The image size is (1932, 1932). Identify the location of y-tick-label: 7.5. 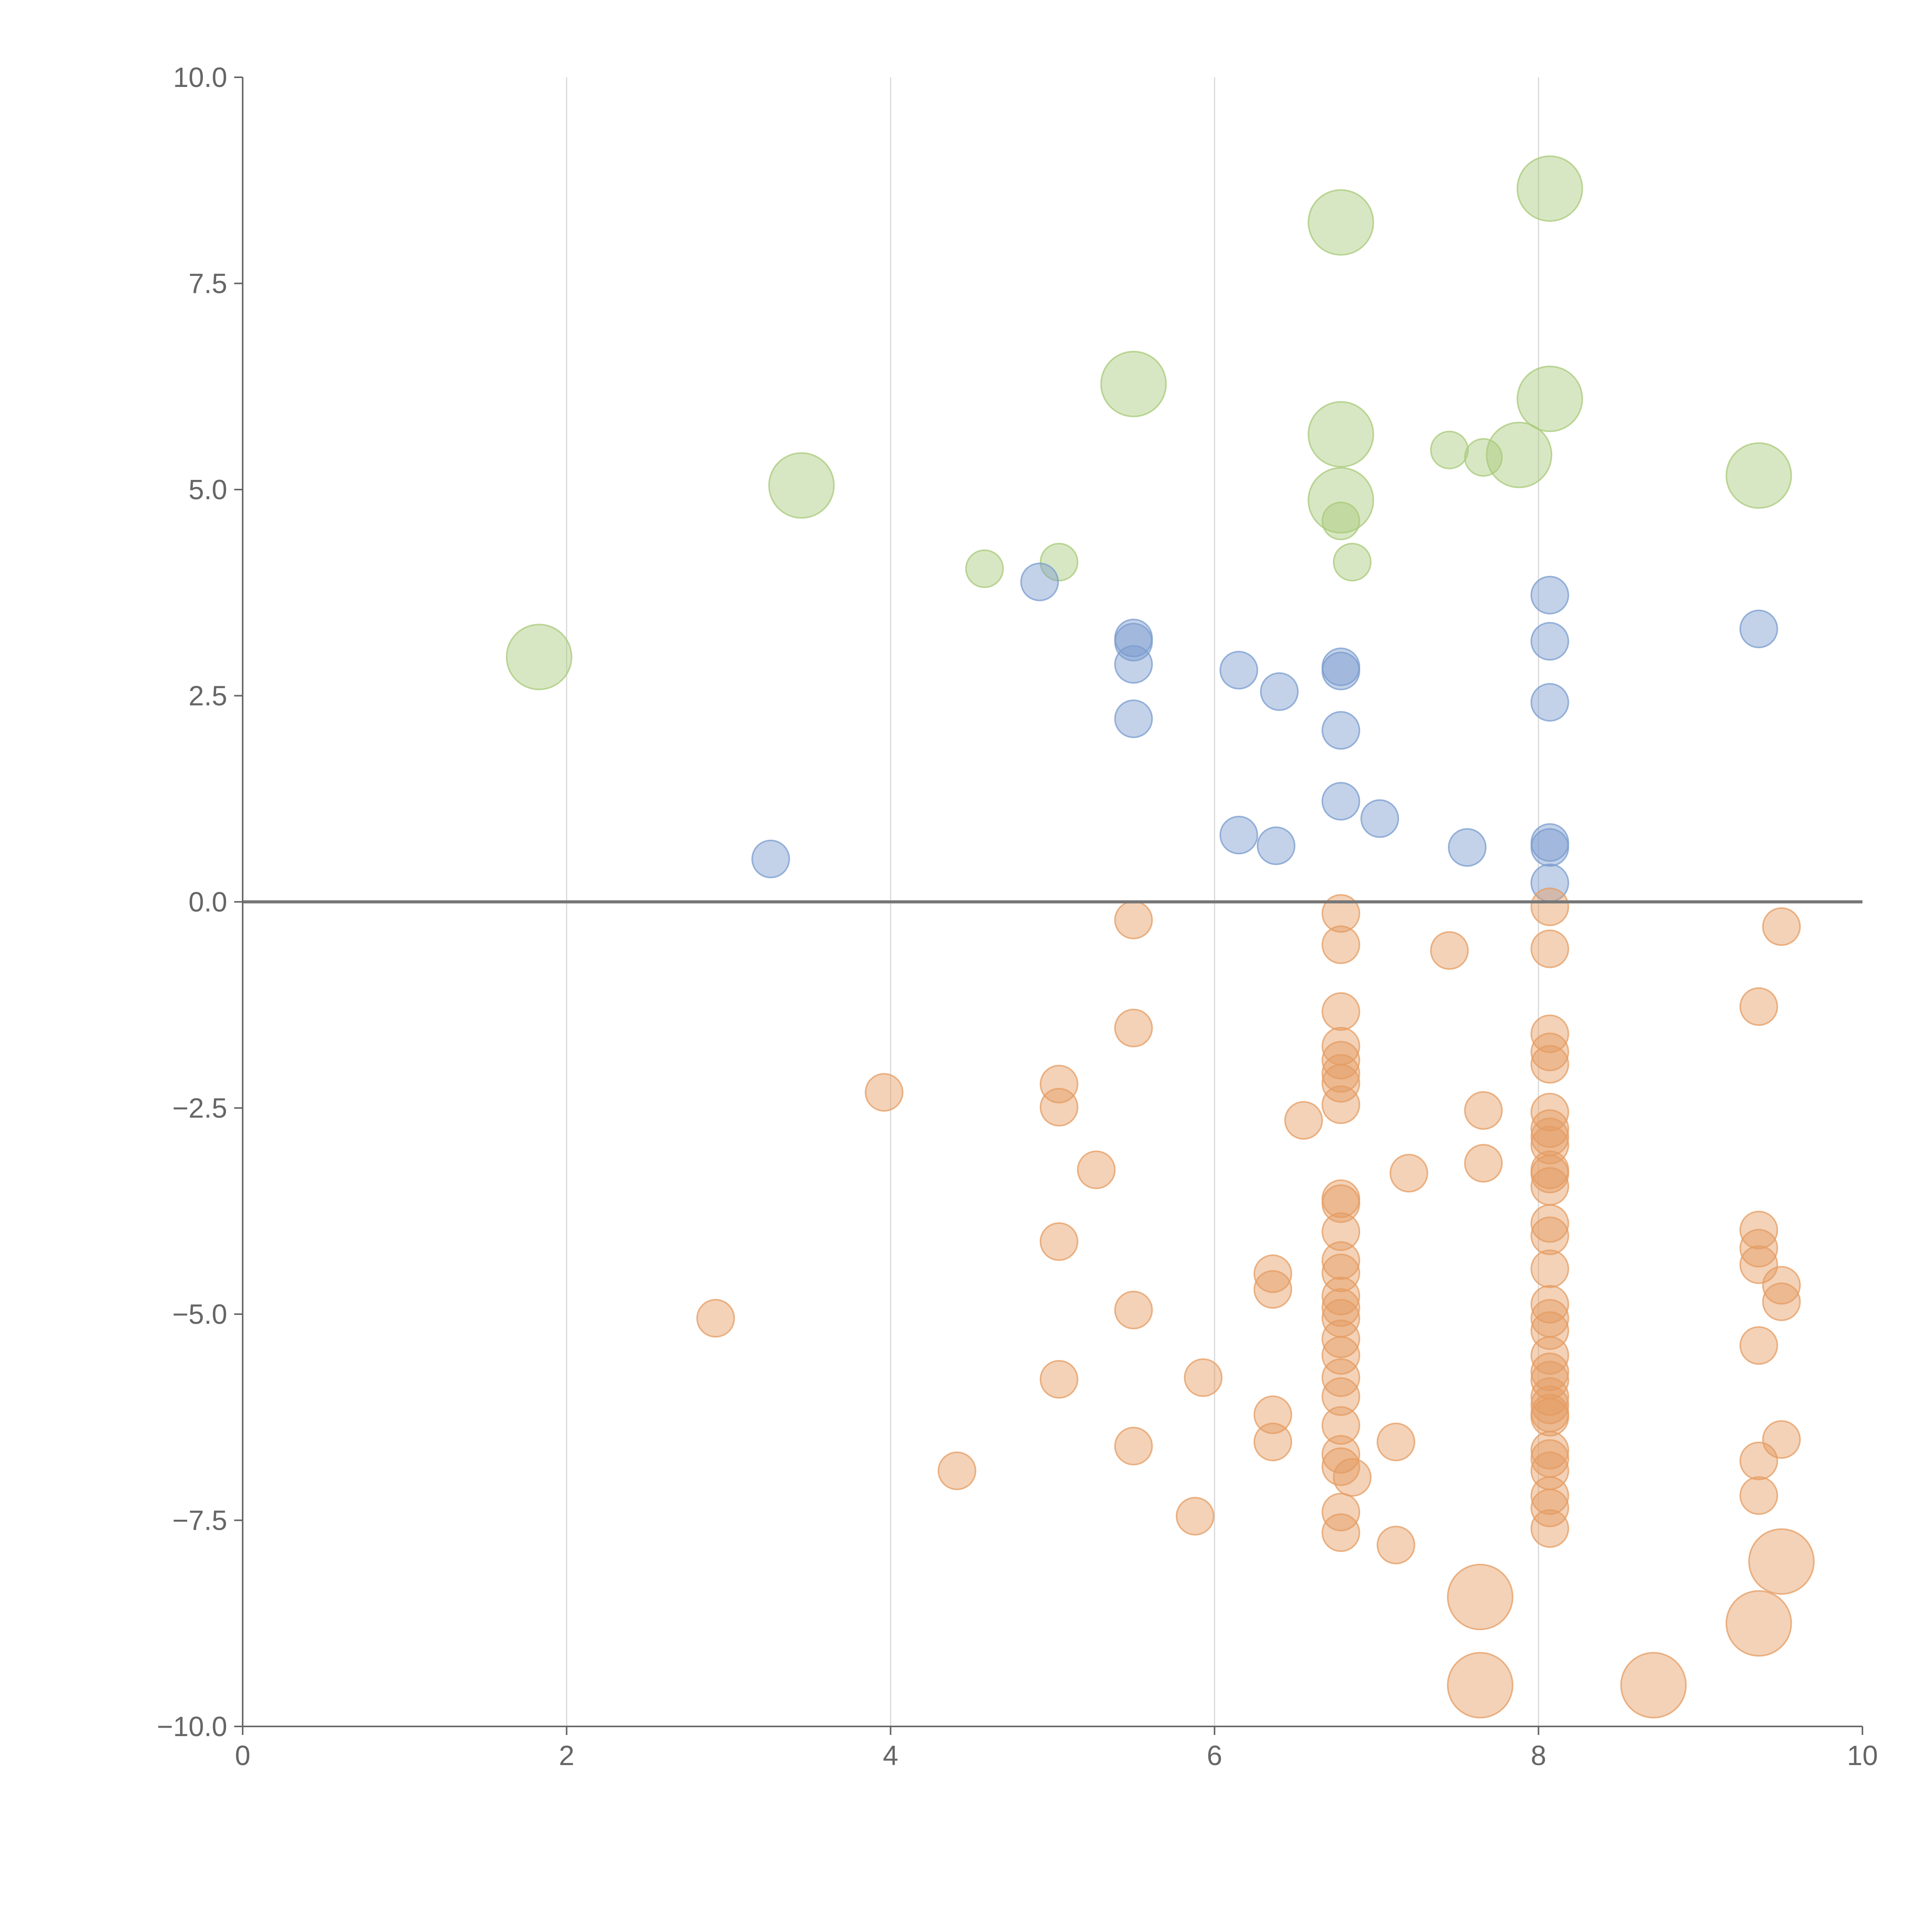
(208, 284).